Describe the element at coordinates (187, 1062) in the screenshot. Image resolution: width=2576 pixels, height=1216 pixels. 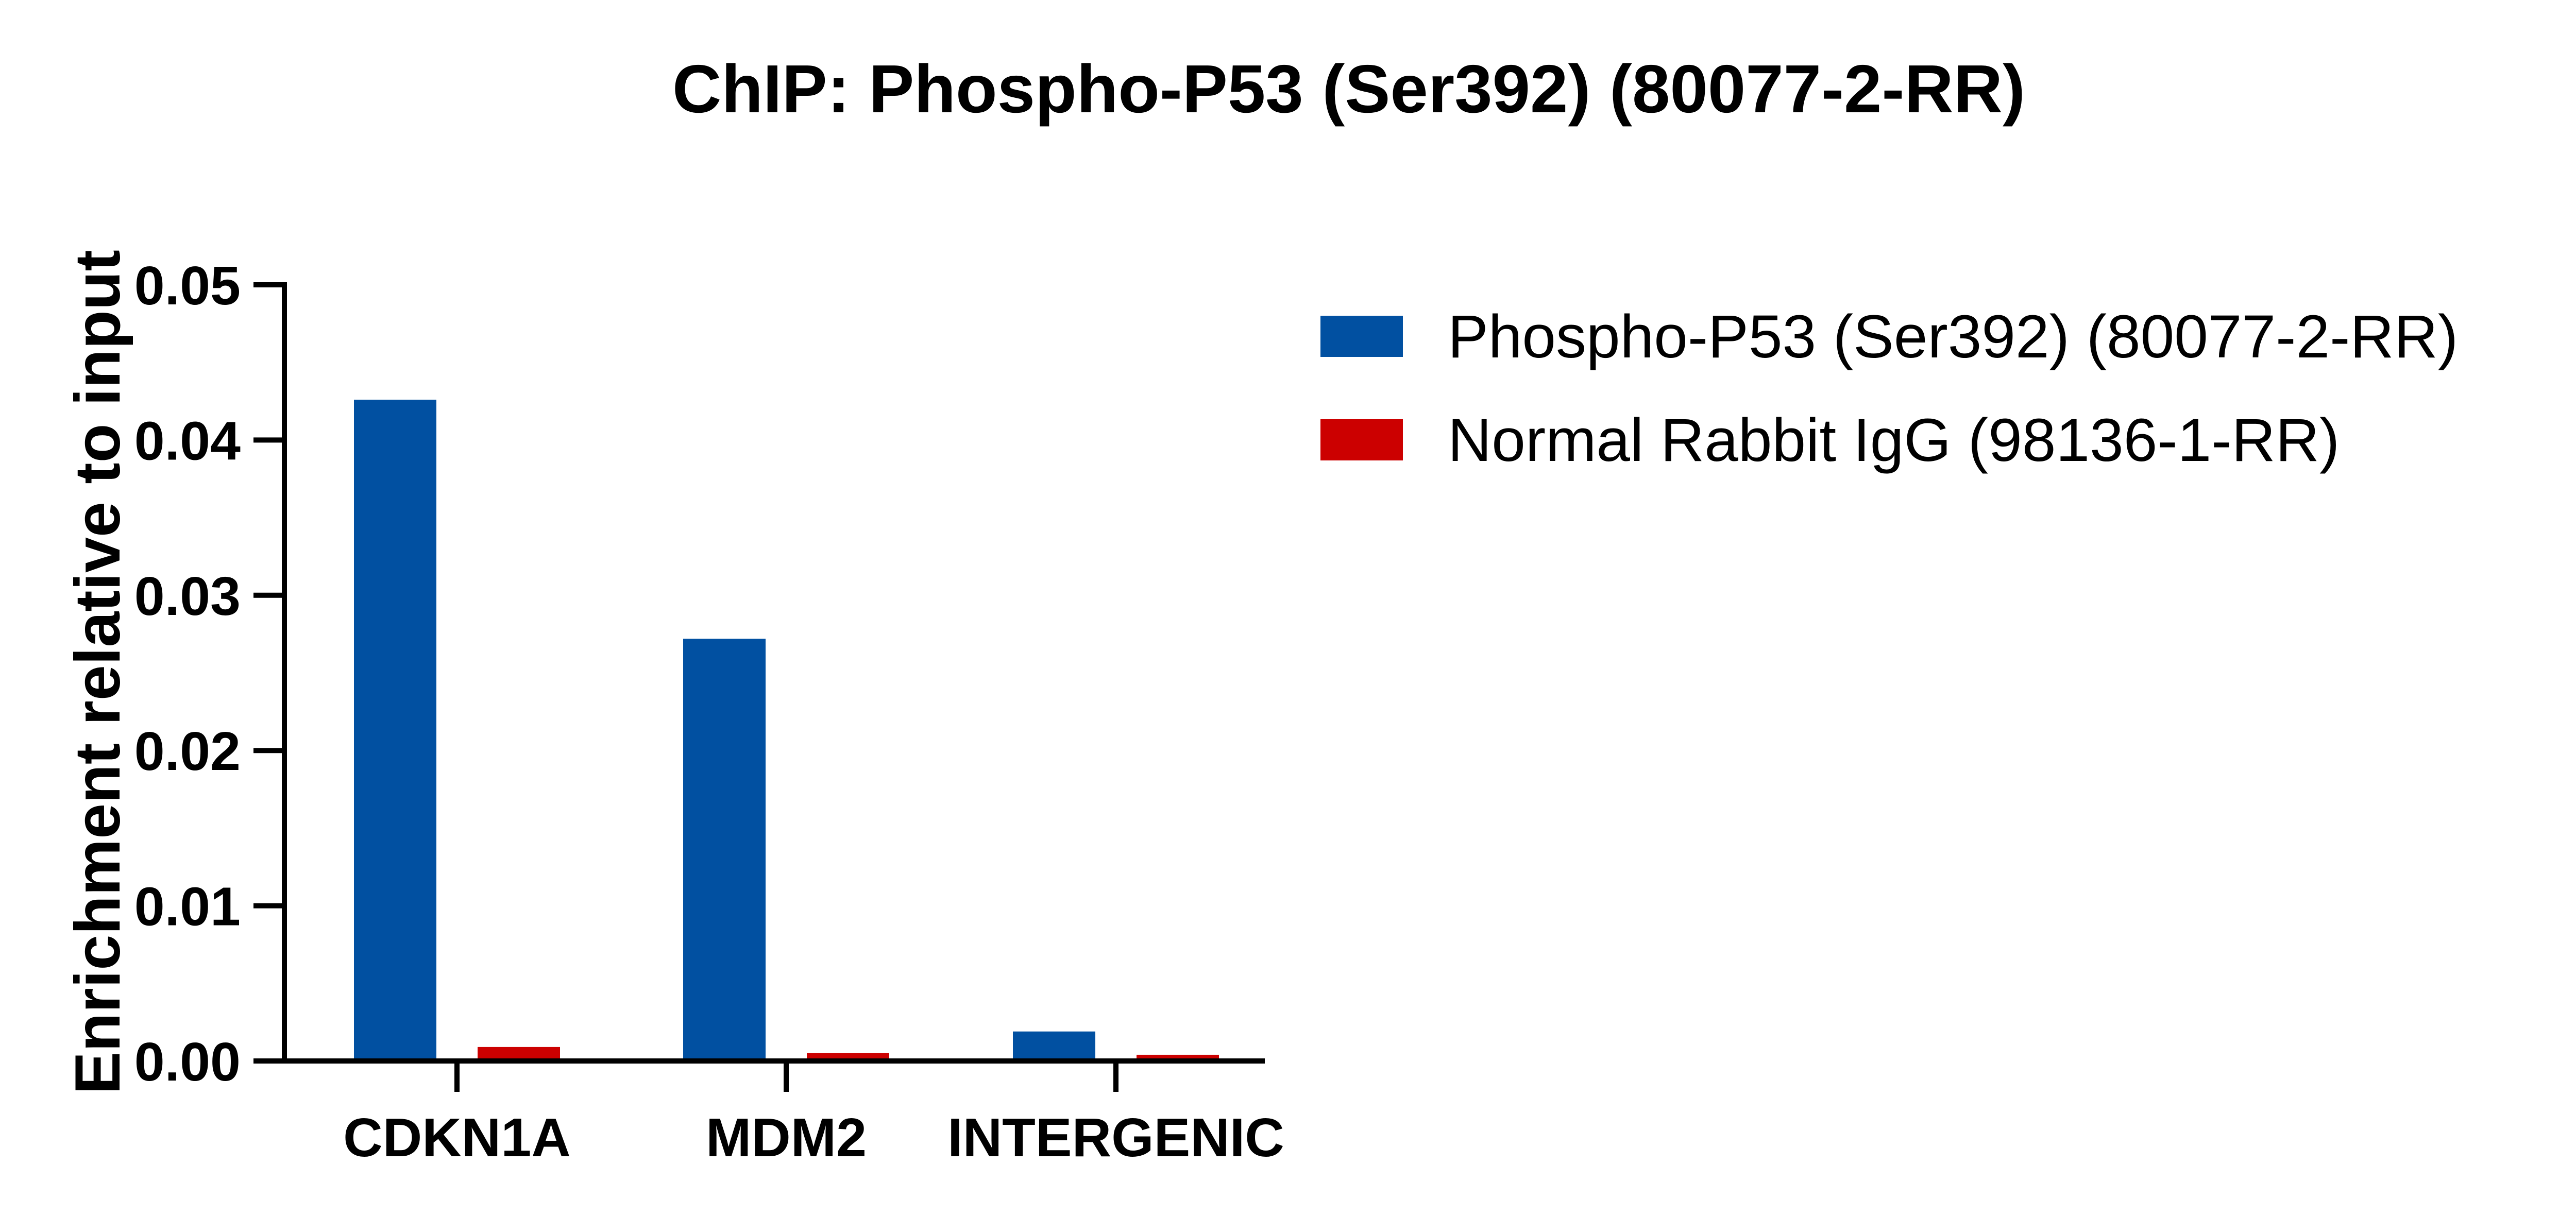
I see `y-tick-label: 0.00` at that location.